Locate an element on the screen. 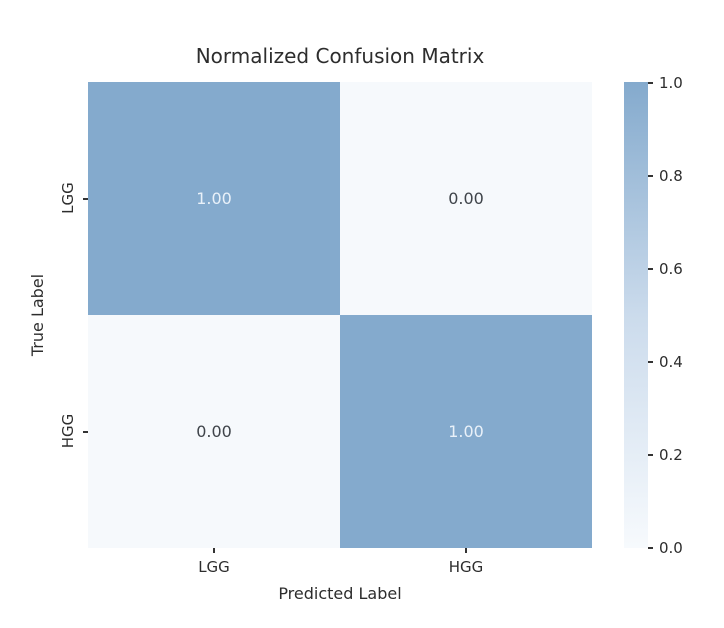 Image resolution: width=724 pixels, height=628 pixels. colorbar-gradient is located at coordinates (636, 315).